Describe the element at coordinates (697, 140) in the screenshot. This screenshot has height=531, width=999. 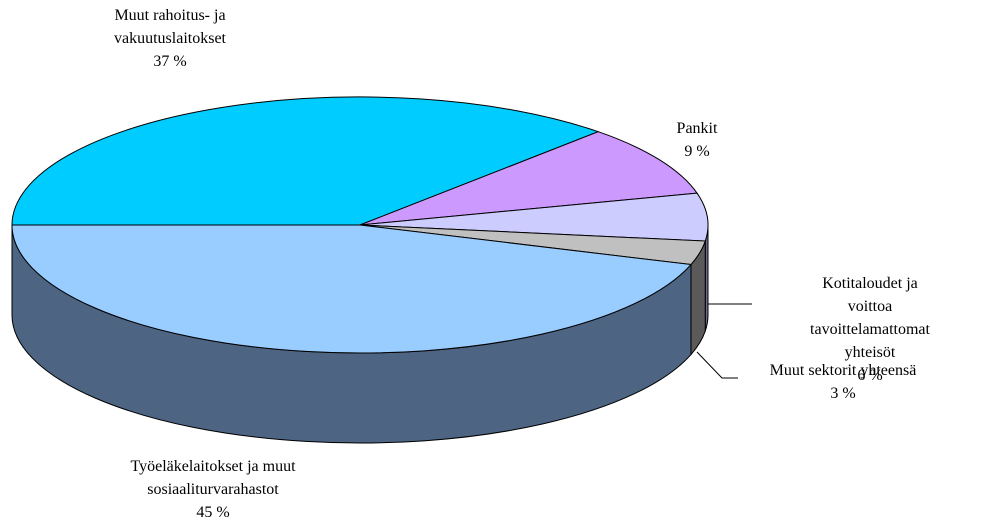
I see `slice-label: Pankit 9 %` at that location.